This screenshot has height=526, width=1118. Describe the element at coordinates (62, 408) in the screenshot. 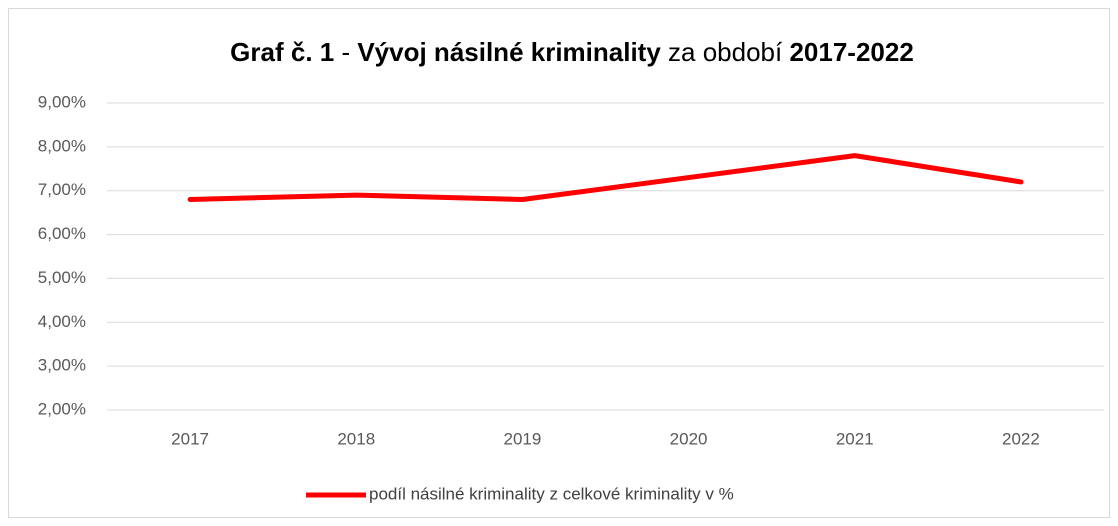

I see `y-tick-label: 2,00%` at that location.